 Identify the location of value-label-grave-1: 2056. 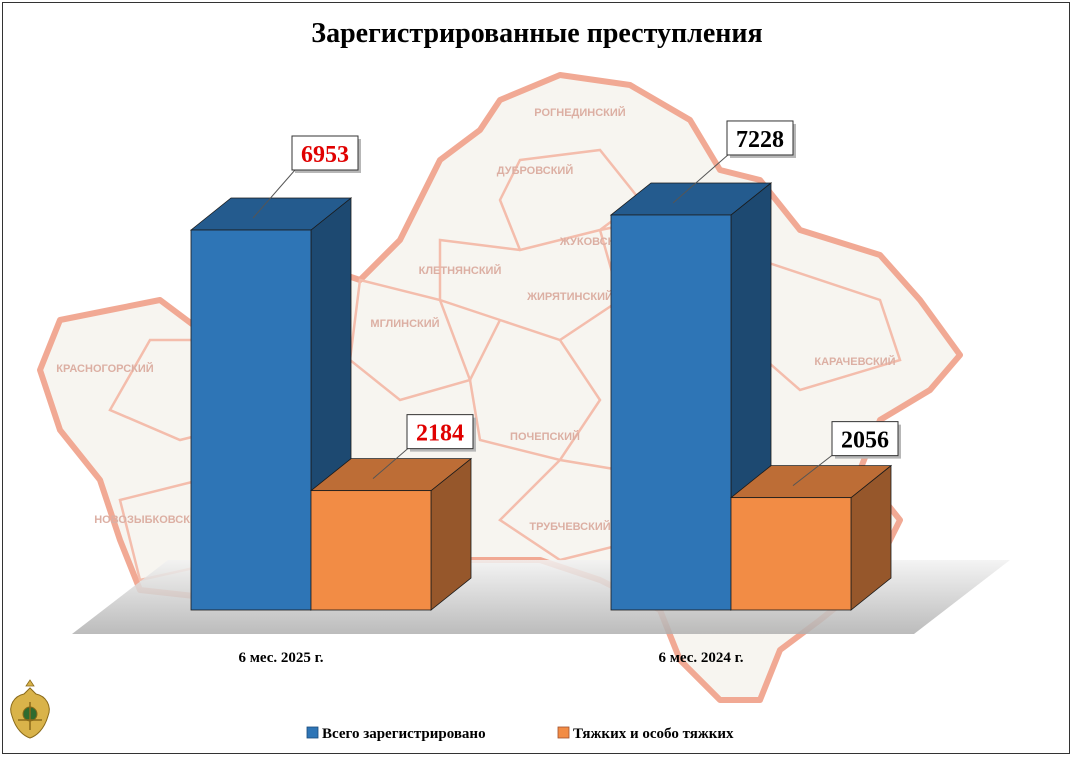
(846, 454).